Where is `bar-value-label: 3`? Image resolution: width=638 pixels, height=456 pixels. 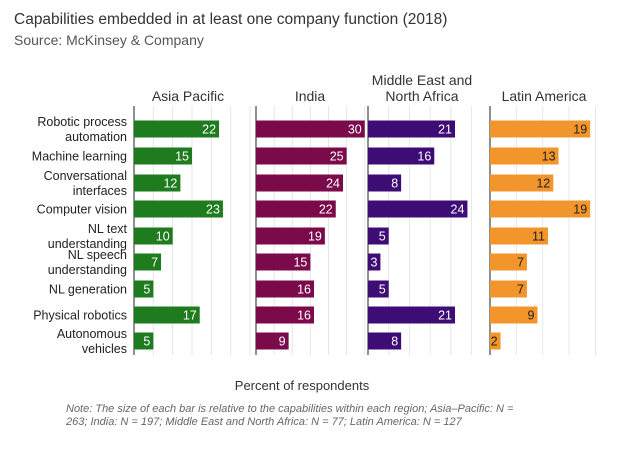 bar-value-label: 3 is located at coordinates (373, 263).